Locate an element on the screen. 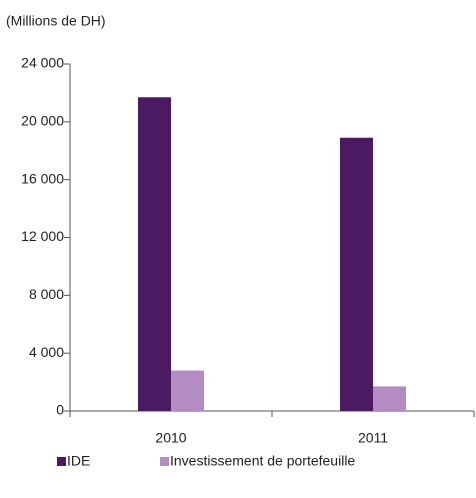  legend-label: IDE is located at coordinates (78, 461).